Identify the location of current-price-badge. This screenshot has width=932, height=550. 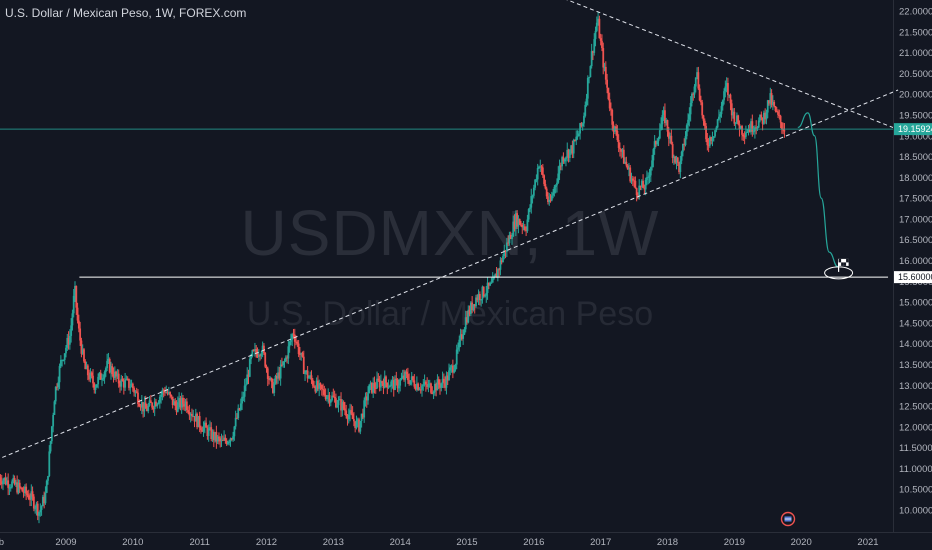
(913, 129).